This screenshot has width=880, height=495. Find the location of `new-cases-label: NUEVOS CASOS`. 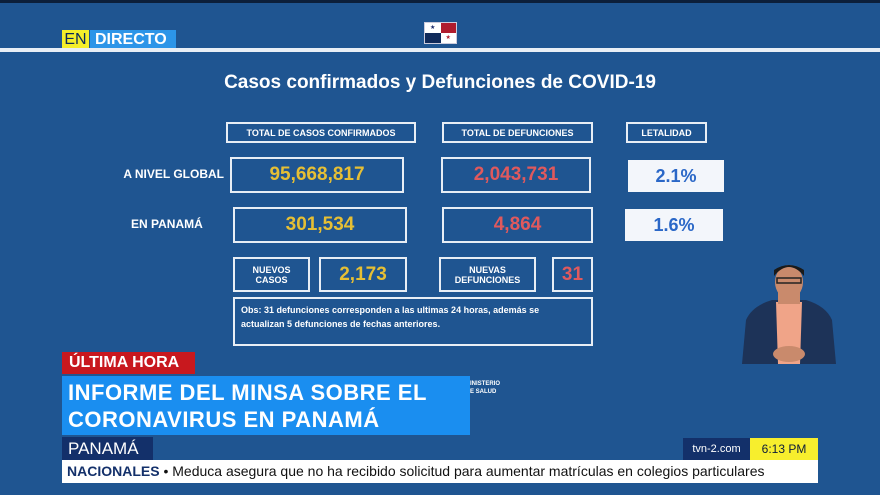

new-cases-label: NUEVOS CASOS is located at coordinates (271, 274).